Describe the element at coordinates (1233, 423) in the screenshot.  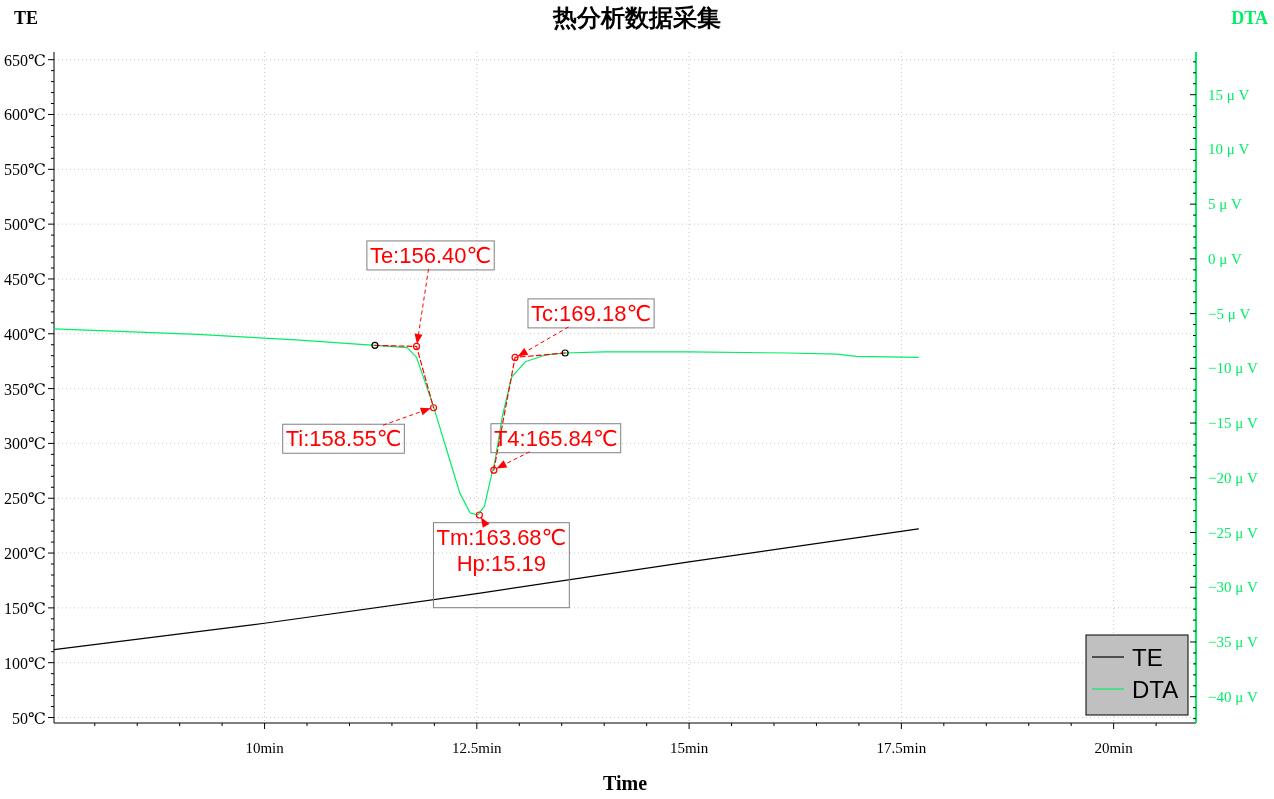
I see `y2-tick-label: −15 μ V` at that location.